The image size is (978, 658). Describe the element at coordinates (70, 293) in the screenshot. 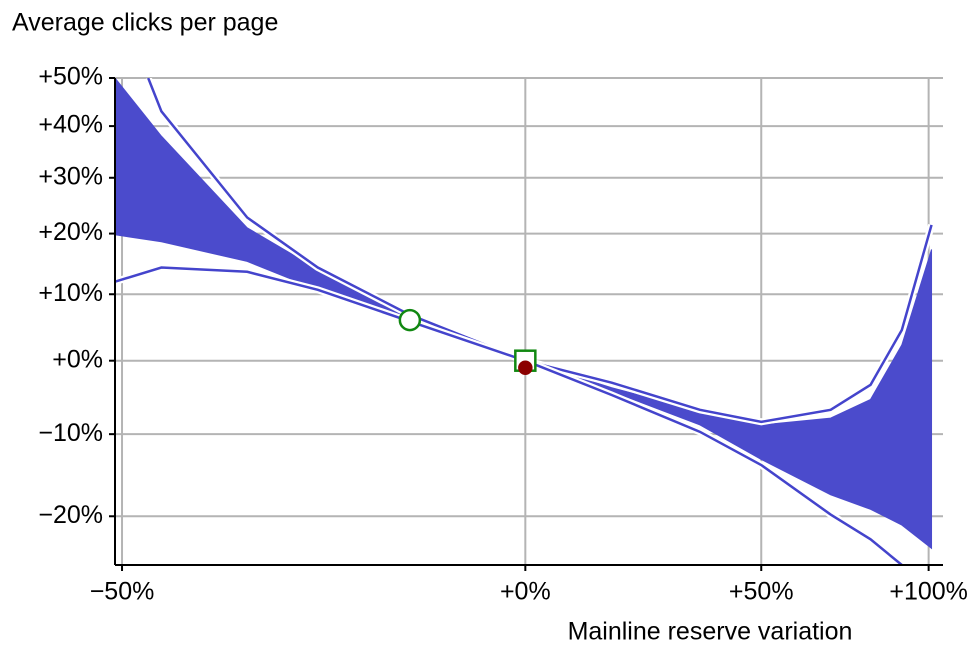

I see `y-tick-label: +10%` at that location.